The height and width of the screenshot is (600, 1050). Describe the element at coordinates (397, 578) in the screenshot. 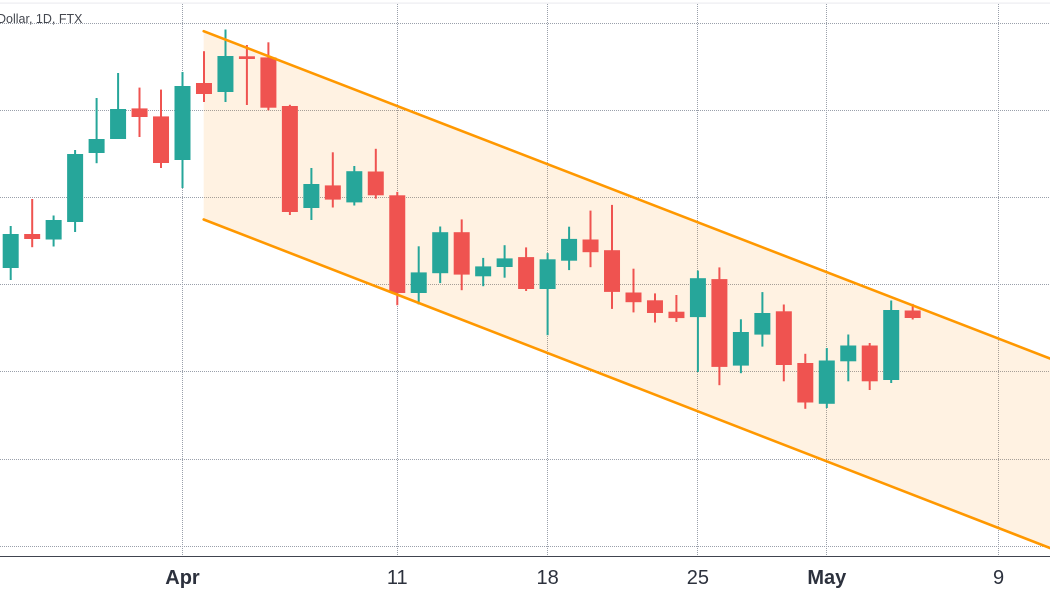

I see `svg-text: 11` at that location.